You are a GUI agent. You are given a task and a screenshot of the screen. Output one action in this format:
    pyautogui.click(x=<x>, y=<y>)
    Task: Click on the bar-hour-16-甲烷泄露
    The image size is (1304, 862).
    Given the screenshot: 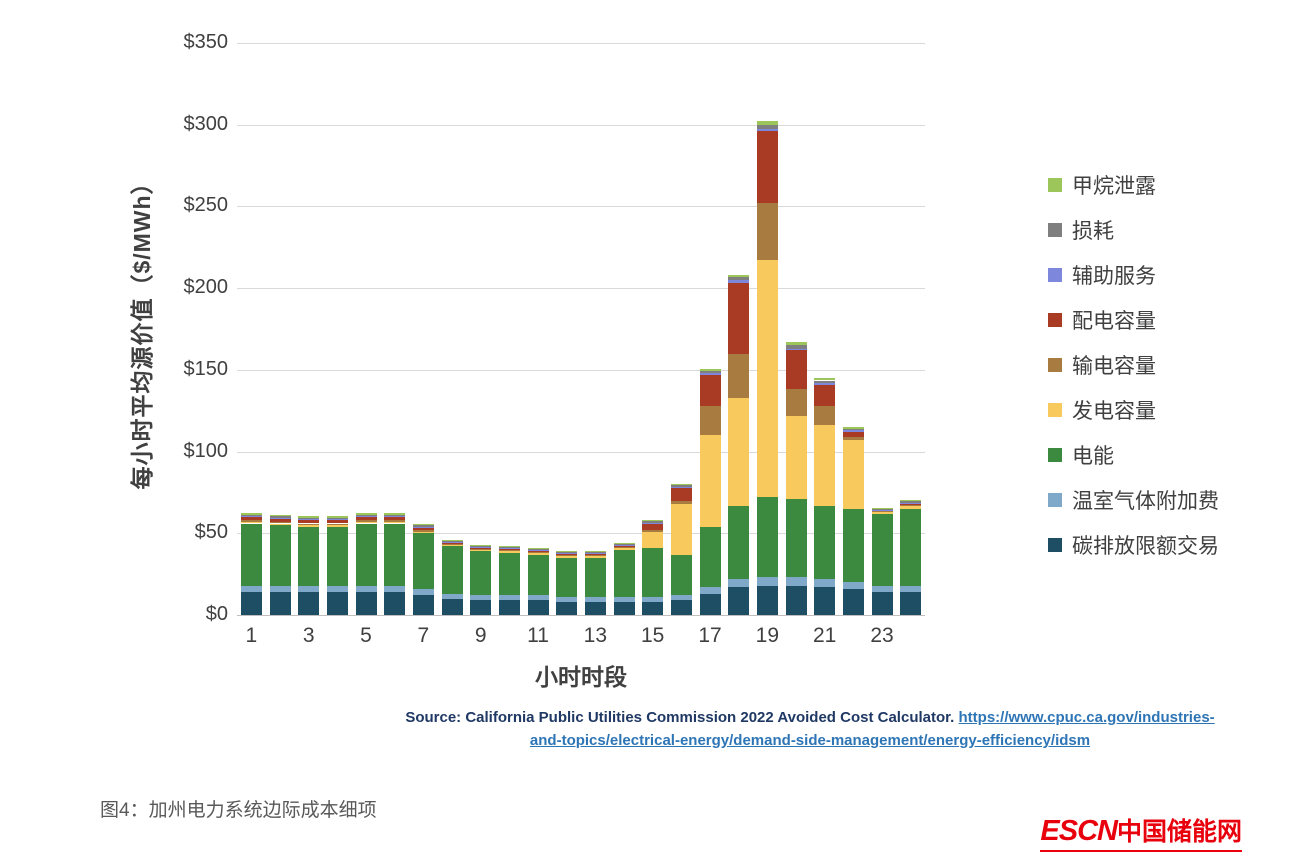 What is the action you would take?
    pyautogui.click(x=681, y=485)
    